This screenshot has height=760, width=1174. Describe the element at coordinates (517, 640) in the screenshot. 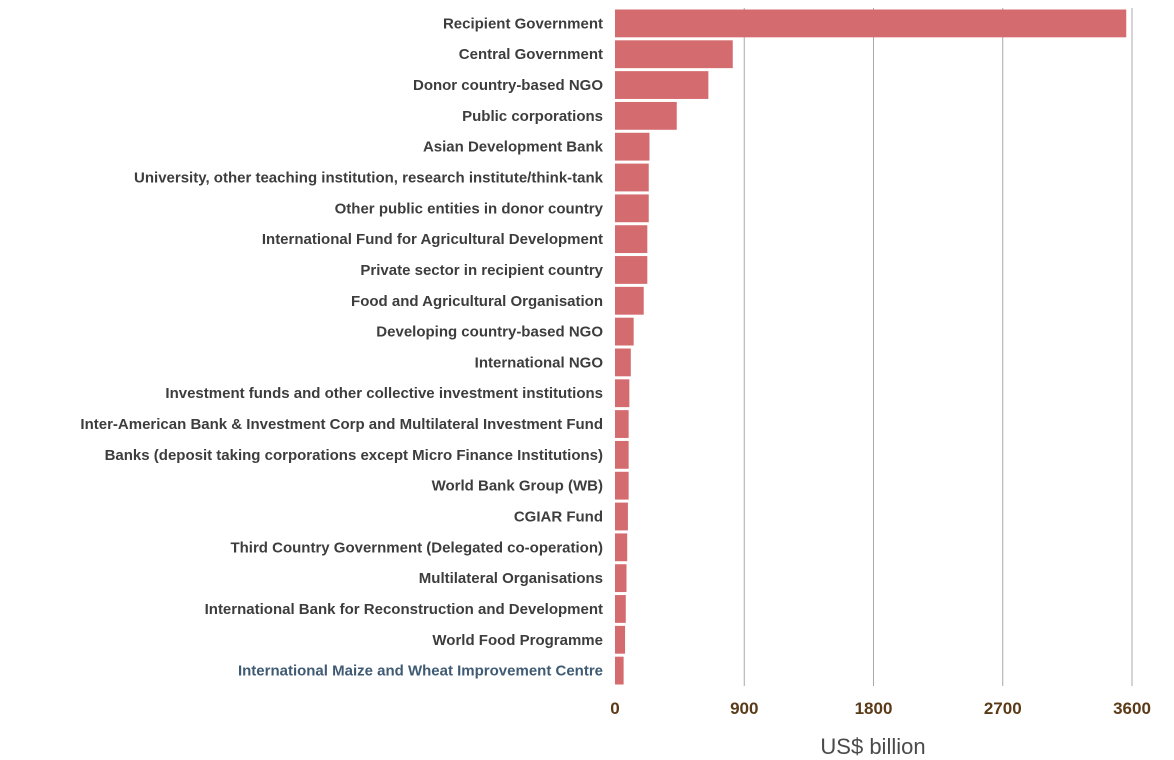

I see `category-label: World Food Programme` at that location.